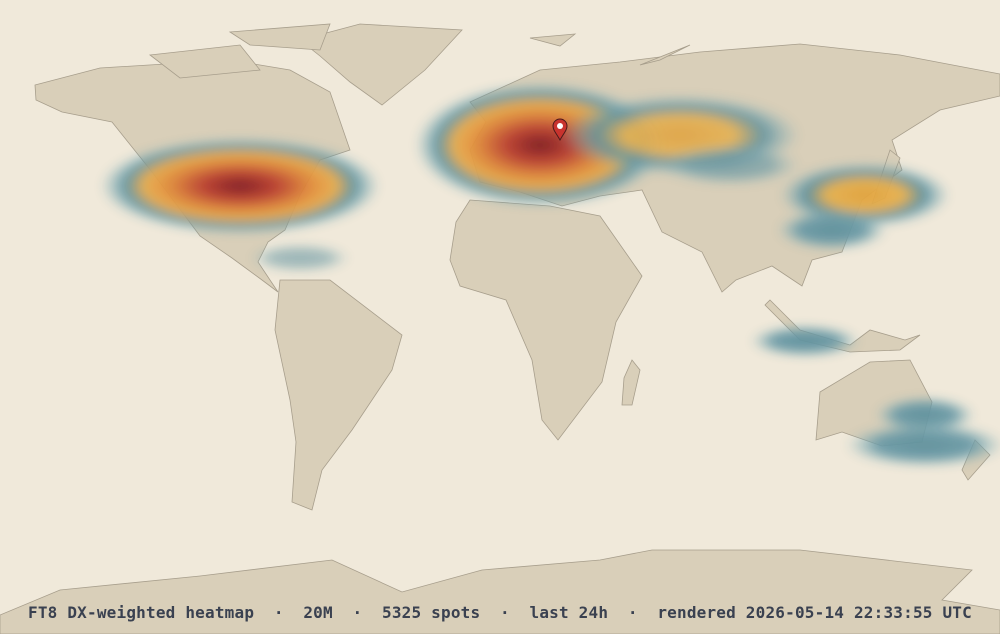  Describe the element at coordinates (560, 126) in the screenshot. I see `marker-dot` at that location.